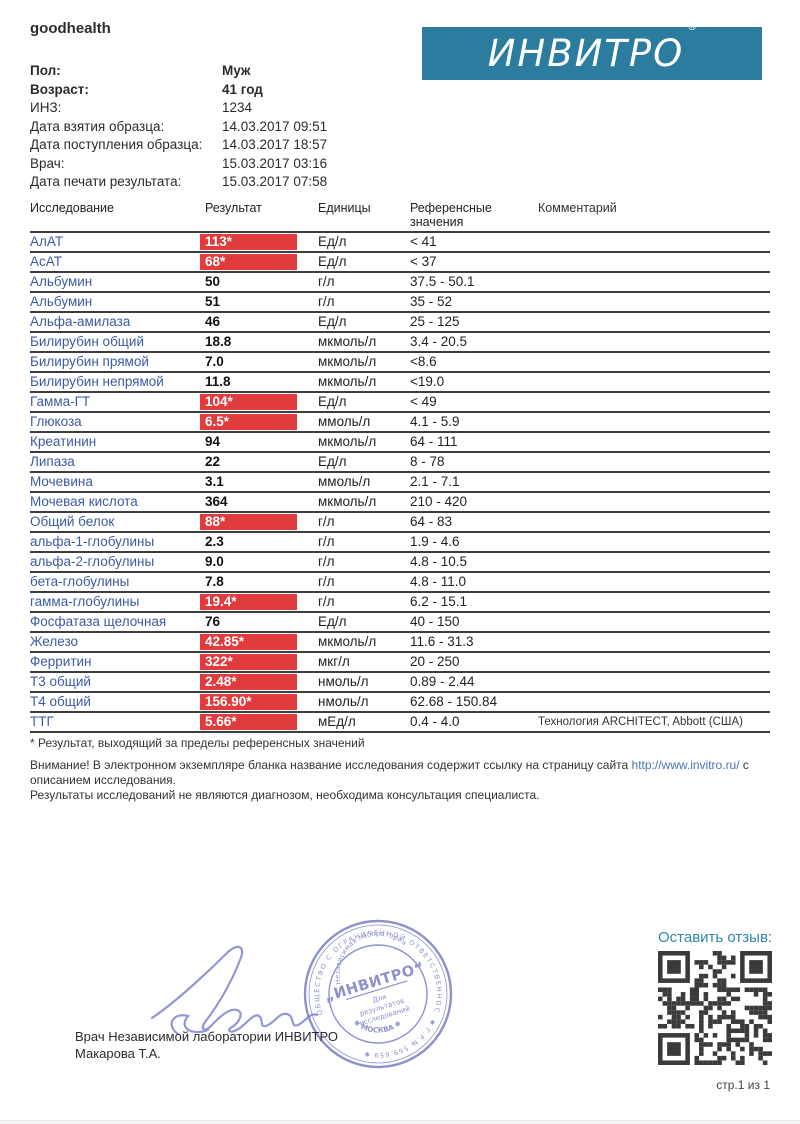 The image size is (800, 1124). Describe the element at coordinates (54, 641) in the screenshot. I see `test-name-link: Железо` at that location.